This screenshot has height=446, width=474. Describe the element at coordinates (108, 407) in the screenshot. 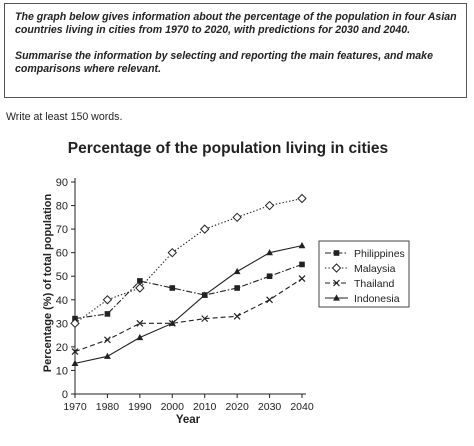

I see `x-tick-label: 1980` at that location.